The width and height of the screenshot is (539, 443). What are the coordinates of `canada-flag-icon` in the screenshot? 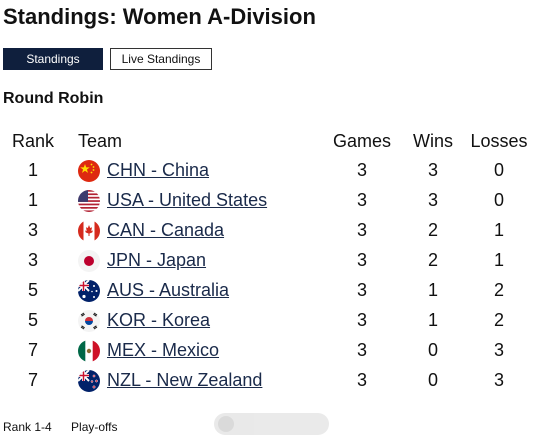 It's located at (89, 231).